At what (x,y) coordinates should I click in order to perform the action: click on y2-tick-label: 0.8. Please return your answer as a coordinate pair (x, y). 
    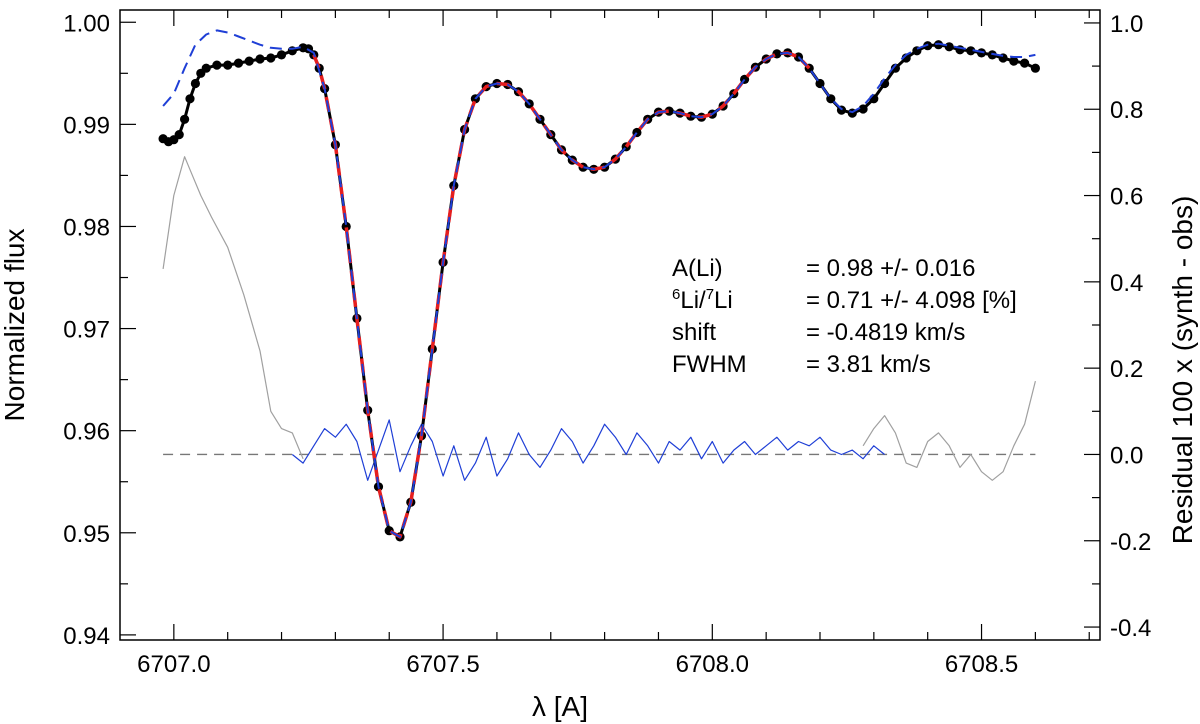
    Looking at the image, I should click on (1126, 110).